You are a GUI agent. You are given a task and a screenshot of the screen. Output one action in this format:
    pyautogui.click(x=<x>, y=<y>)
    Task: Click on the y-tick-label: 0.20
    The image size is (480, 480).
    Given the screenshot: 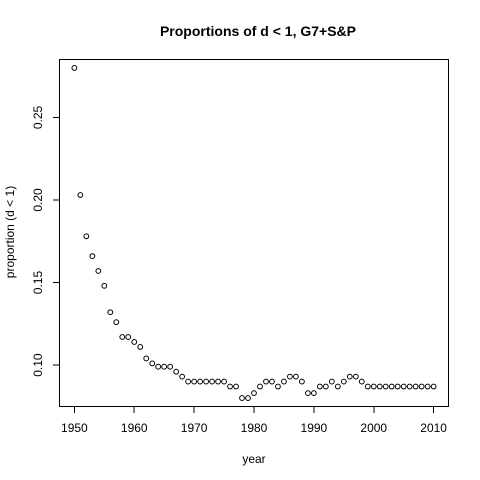 What is the action you would take?
    pyautogui.click(x=38, y=200)
    